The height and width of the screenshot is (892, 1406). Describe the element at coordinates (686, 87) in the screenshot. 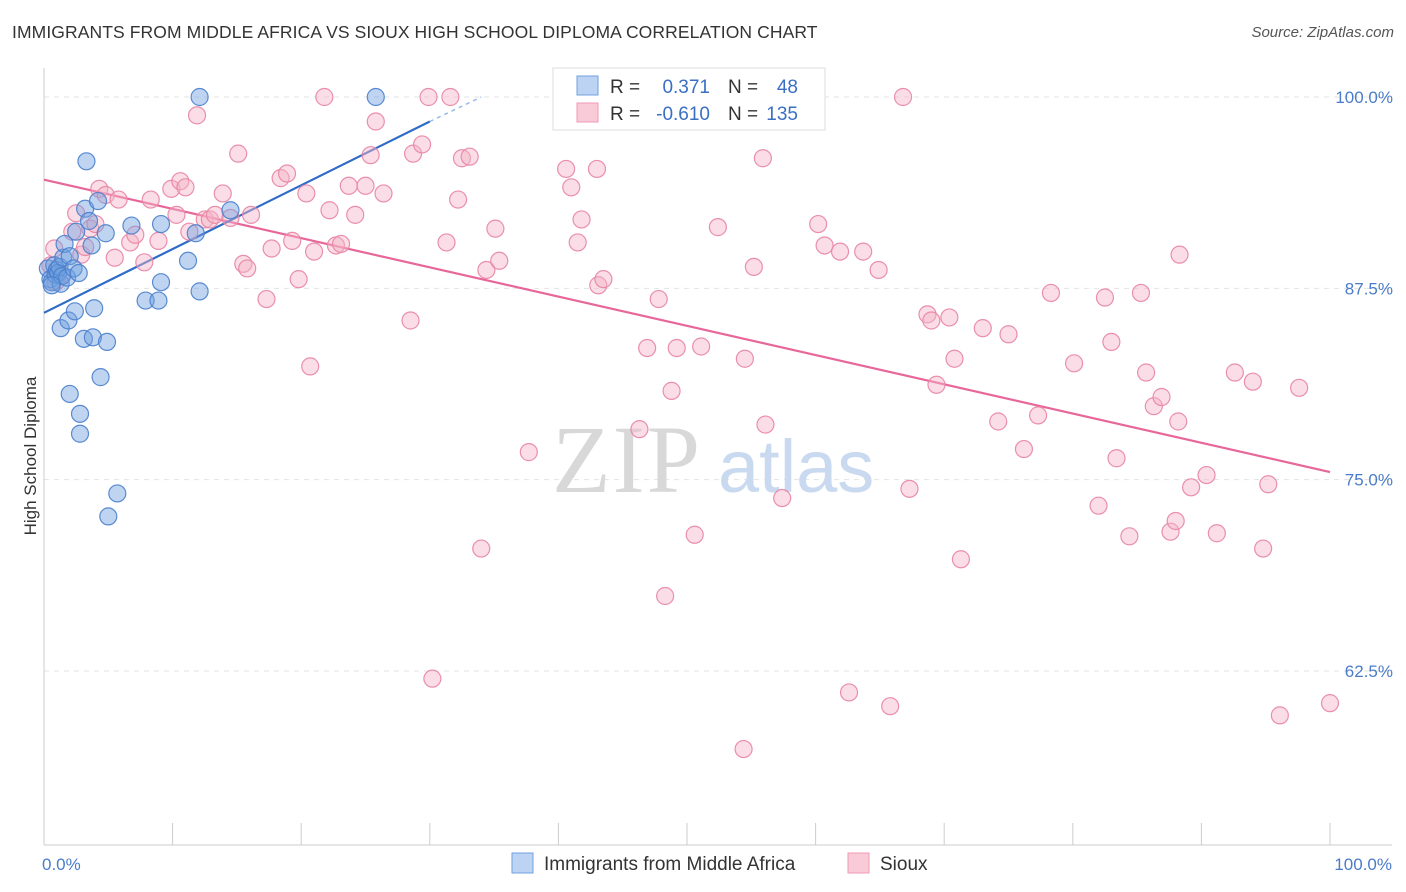

I see `legend-r-value-middle-africa: 0.371` at that location.